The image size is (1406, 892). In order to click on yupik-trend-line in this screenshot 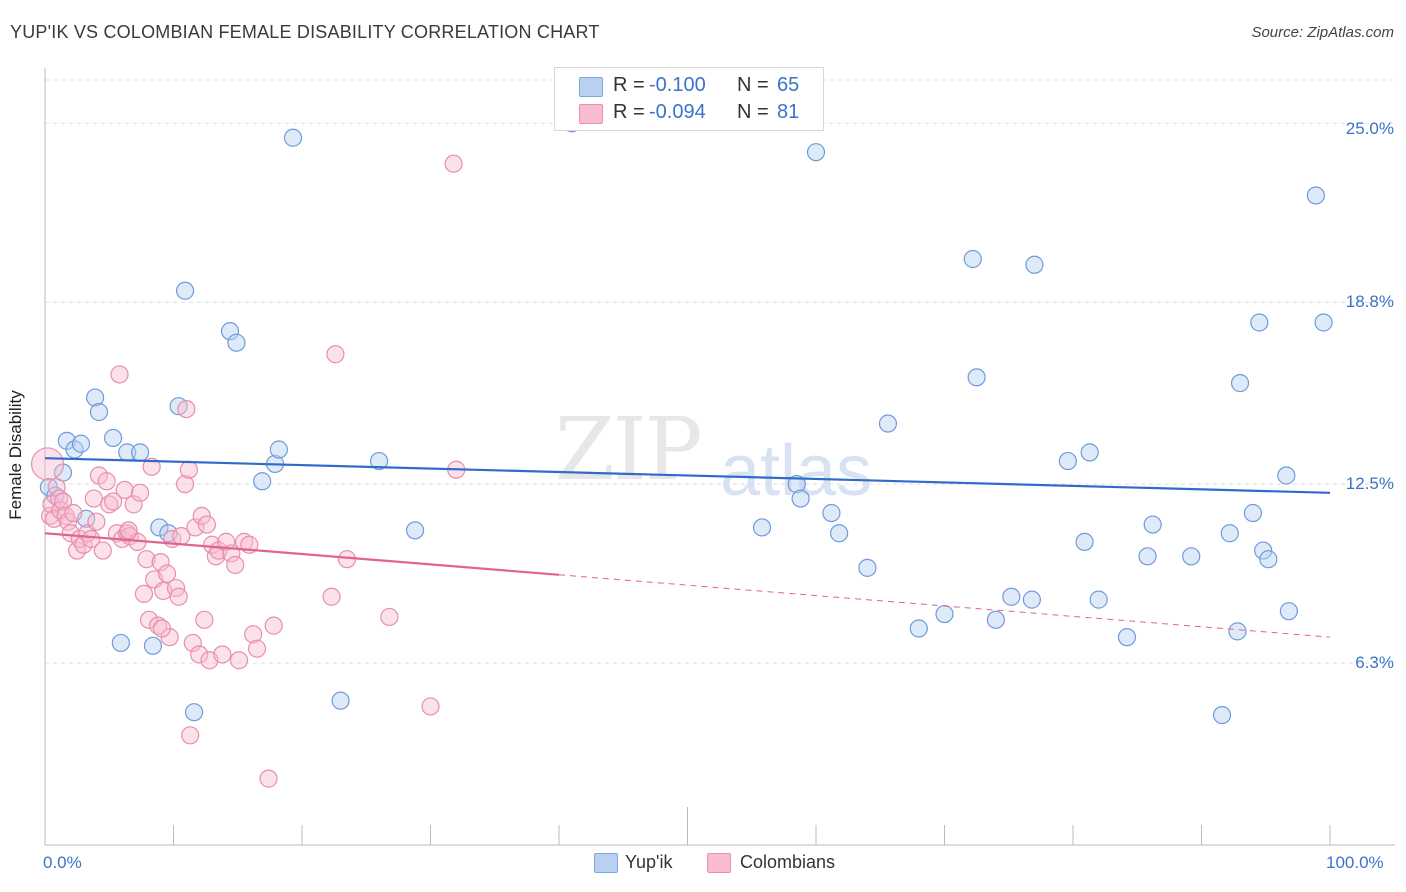, I will do `click(687, 475)`.